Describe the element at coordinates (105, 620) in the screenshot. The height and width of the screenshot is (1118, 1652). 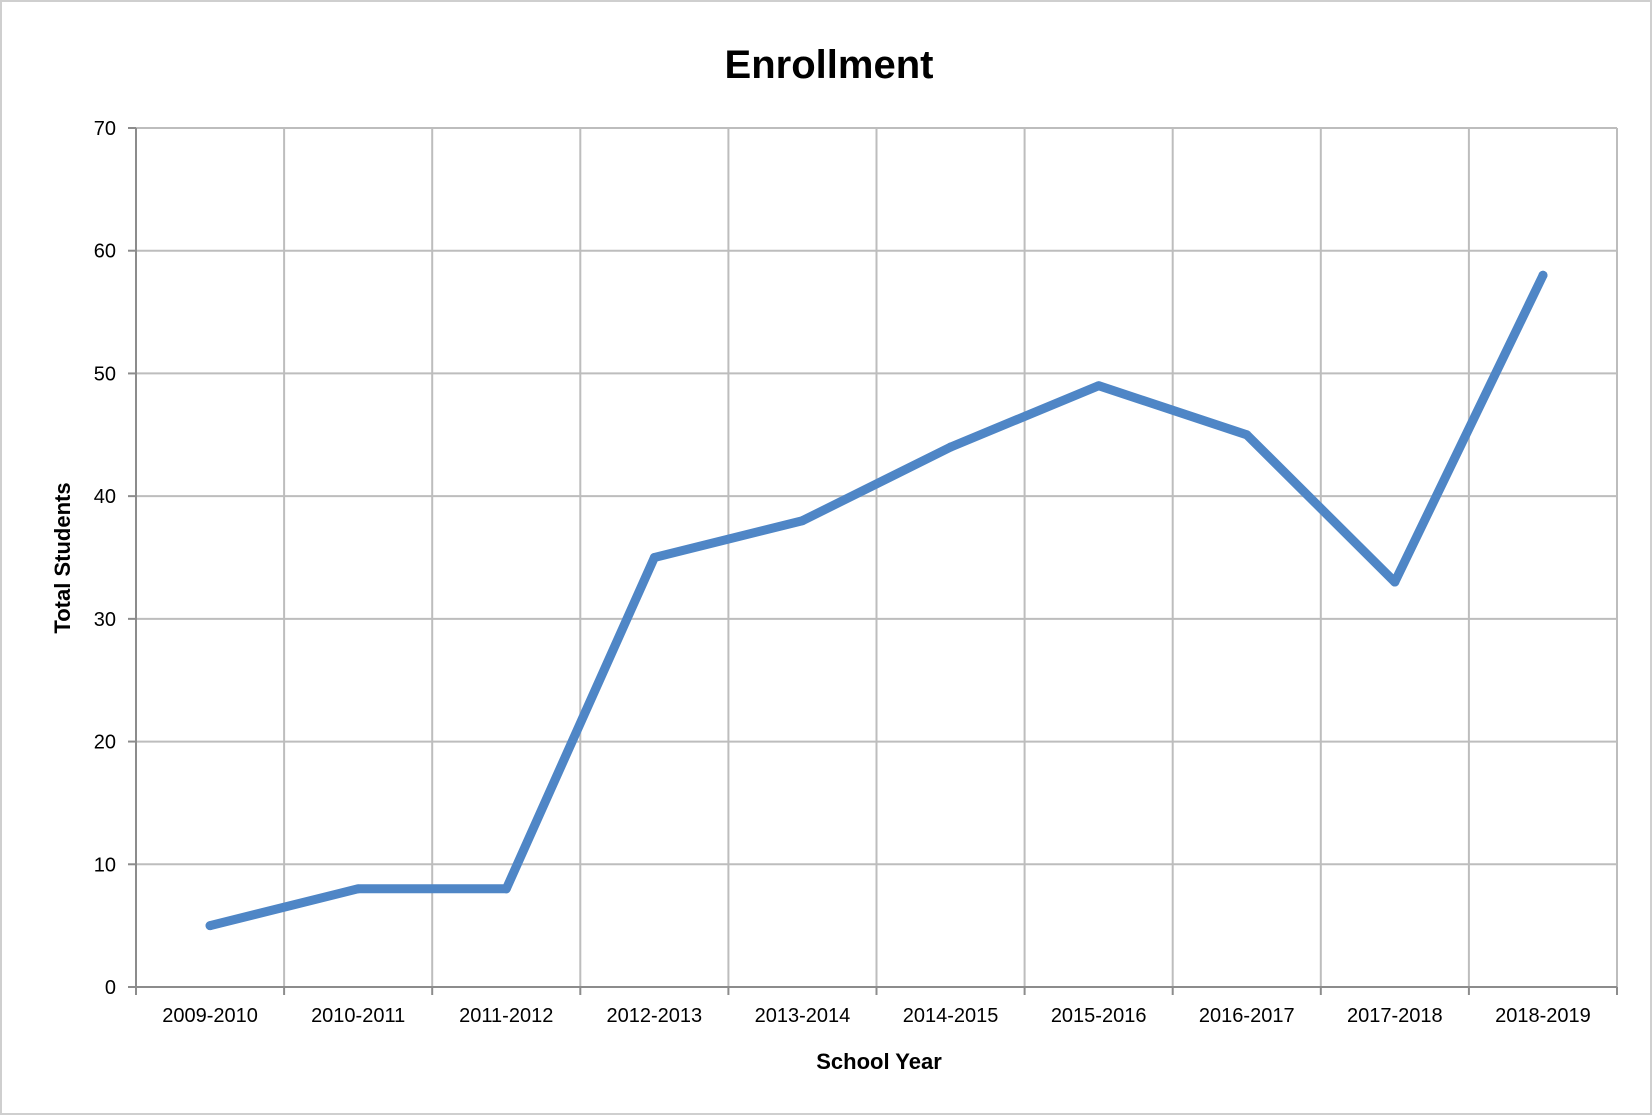
I see `y-tick-label: 30` at that location.